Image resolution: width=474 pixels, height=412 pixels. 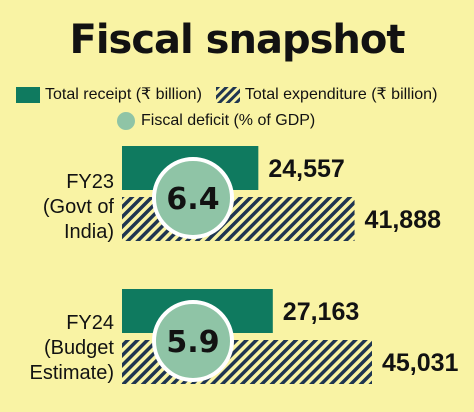 I want to click on value-label-expenditure-fy24: 45,031, so click(x=420, y=363).